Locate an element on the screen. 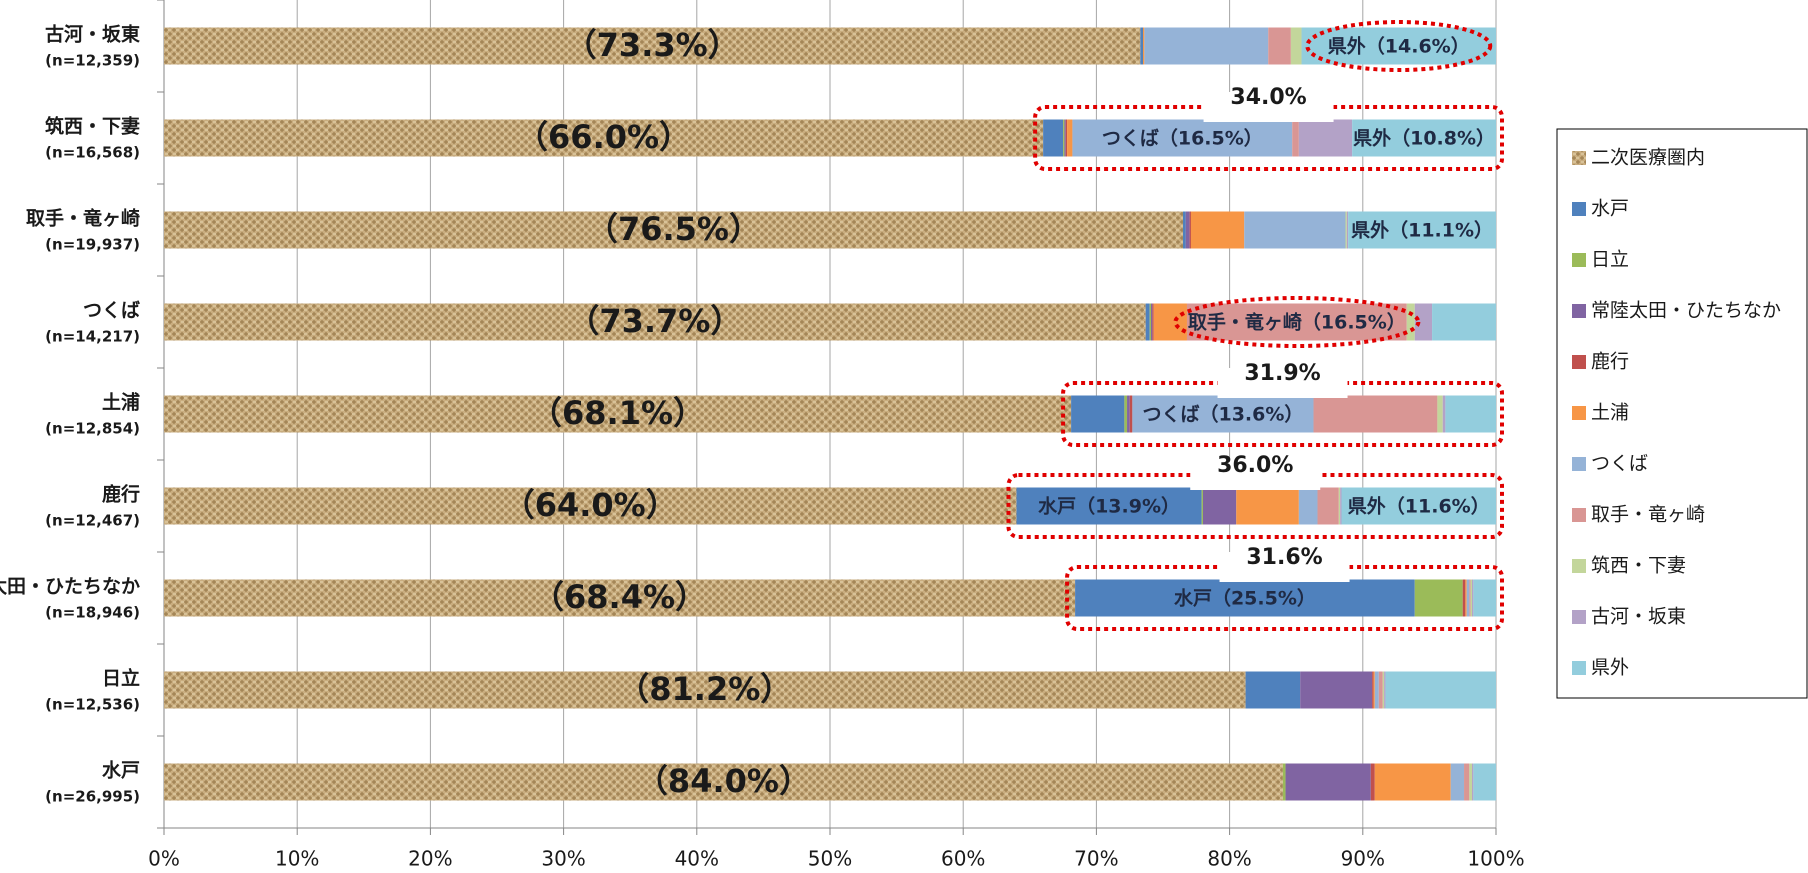 The width and height of the screenshot is (1808, 873). category-label: 日立 is located at coordinates (121, 678).